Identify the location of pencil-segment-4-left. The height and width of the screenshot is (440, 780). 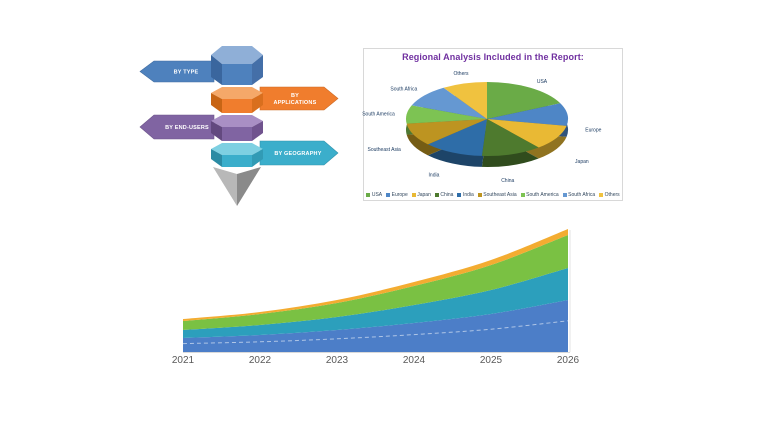
(216, 158).